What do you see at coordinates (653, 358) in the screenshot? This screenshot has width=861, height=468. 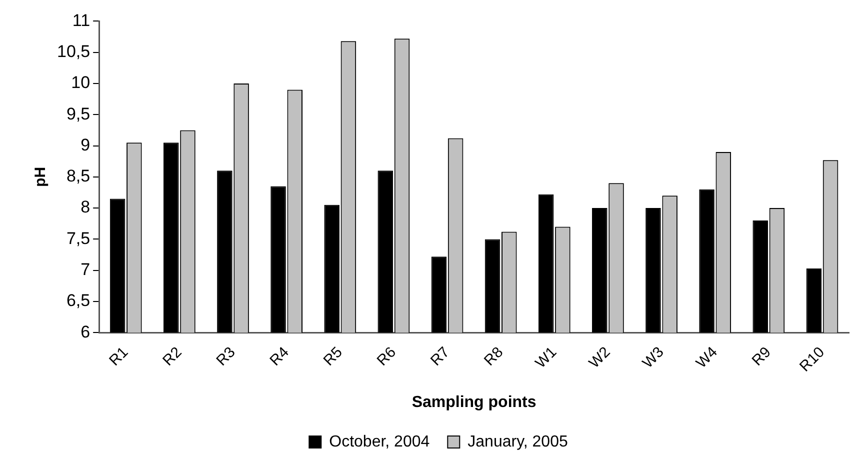 I see `x-tick-label: W3` at bounding box center [653, 358].